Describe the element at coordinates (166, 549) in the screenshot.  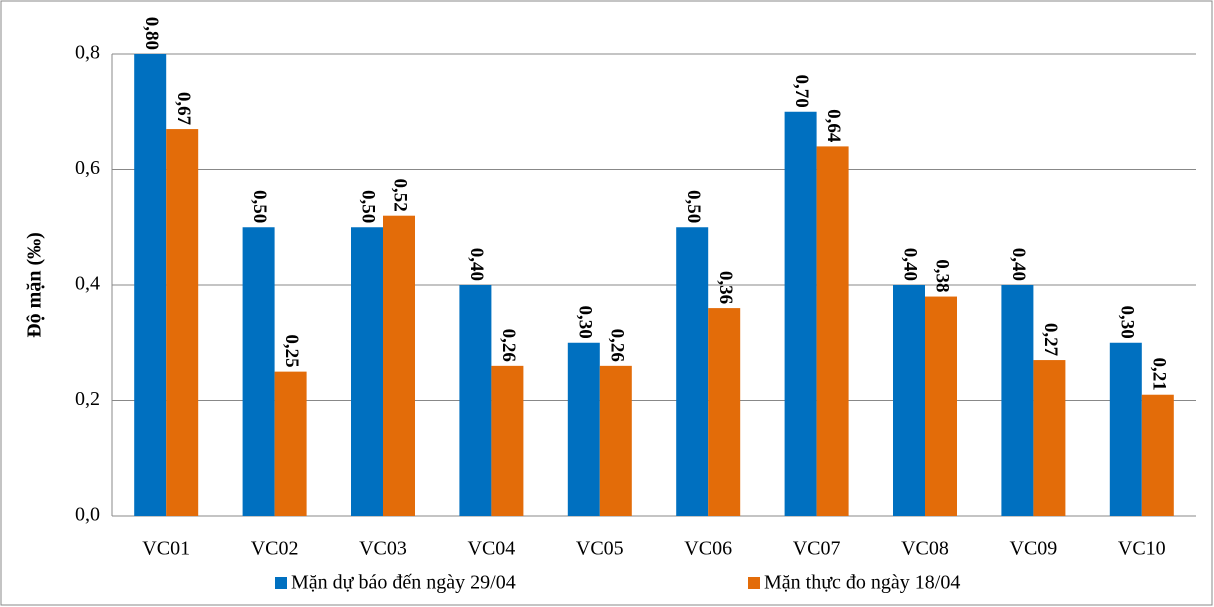
I see `x-tick-label: VC01` at that location.